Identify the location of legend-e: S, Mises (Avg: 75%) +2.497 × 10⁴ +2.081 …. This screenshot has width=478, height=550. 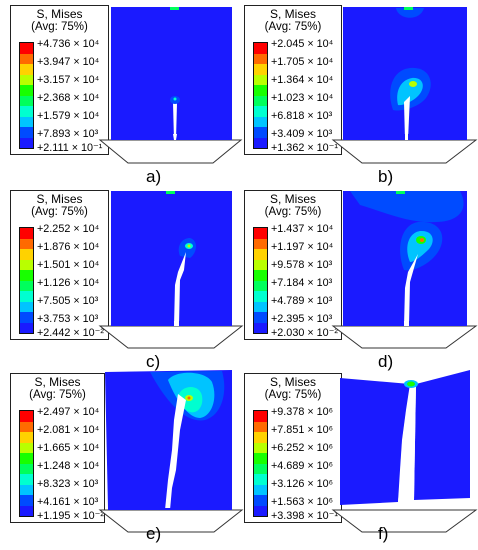
(57, 448).